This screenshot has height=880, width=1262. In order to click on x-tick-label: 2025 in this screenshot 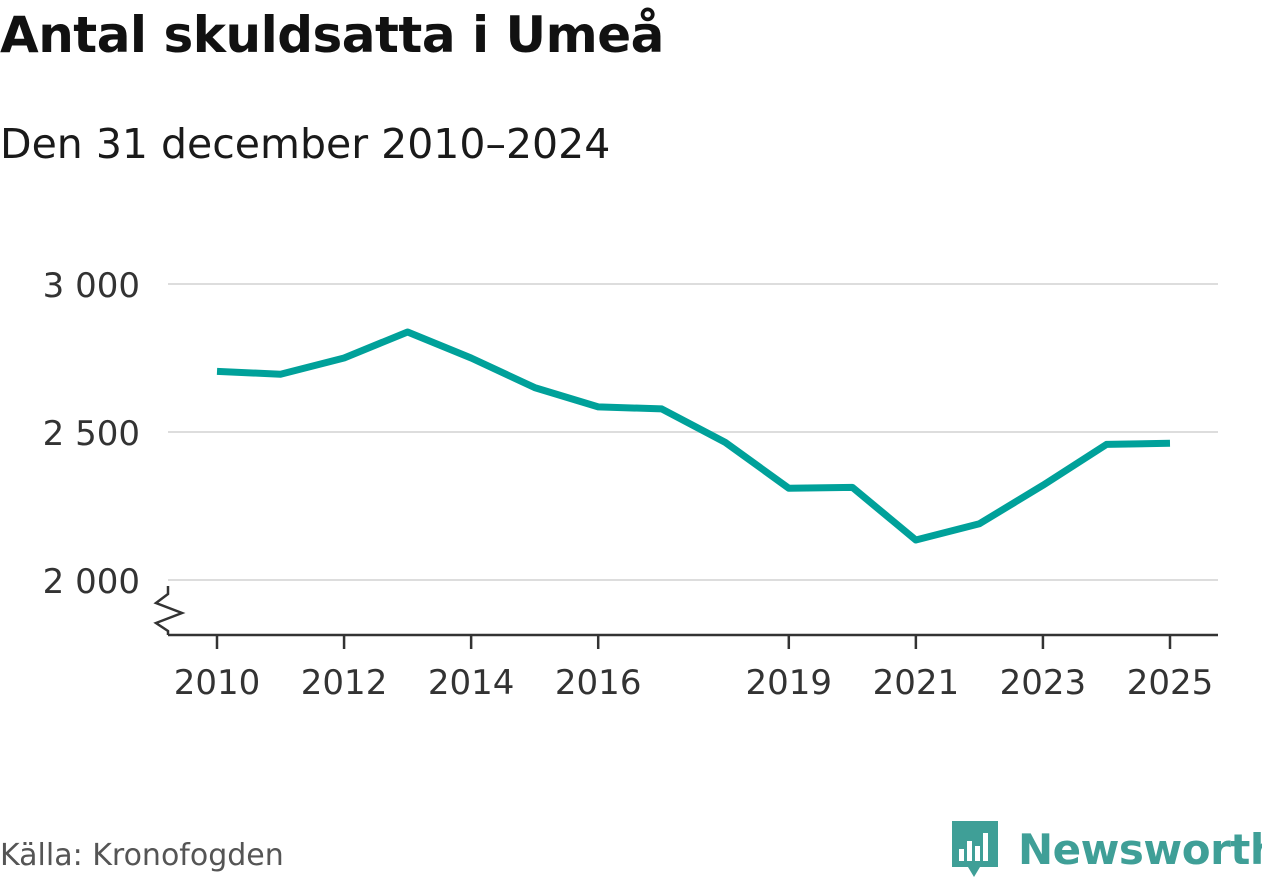, I will do `click(1170, 683)`.